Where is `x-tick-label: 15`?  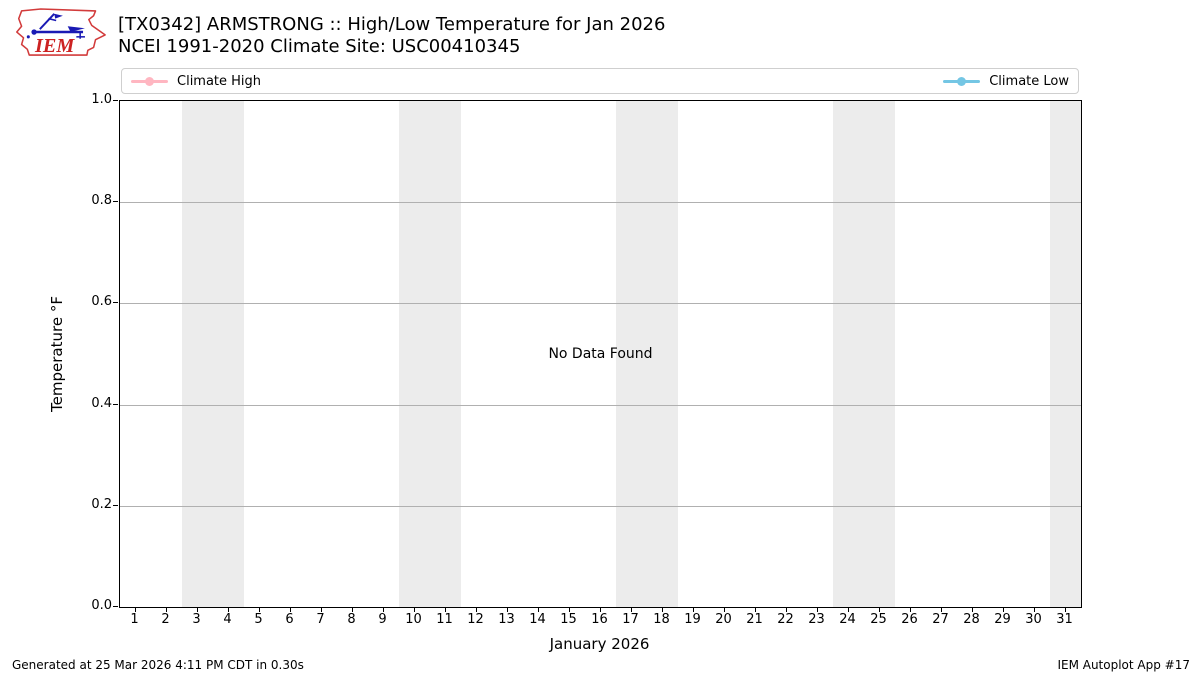
x-tick-label: 15 is located at coordinates (568, 619).